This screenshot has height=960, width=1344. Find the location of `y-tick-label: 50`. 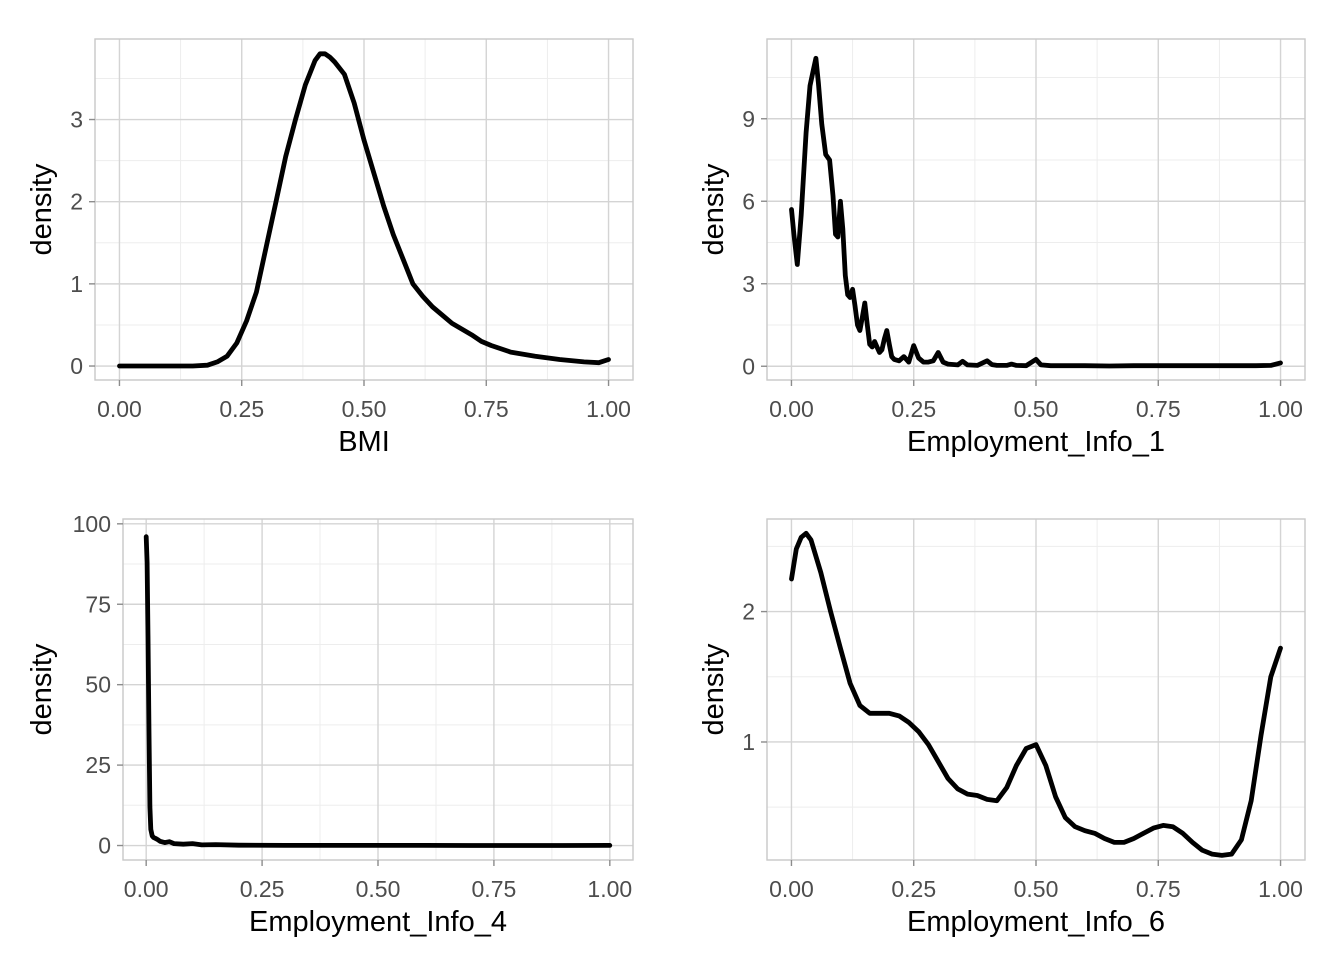

y-tick-label: 50 is located at coordinates (98, 685).